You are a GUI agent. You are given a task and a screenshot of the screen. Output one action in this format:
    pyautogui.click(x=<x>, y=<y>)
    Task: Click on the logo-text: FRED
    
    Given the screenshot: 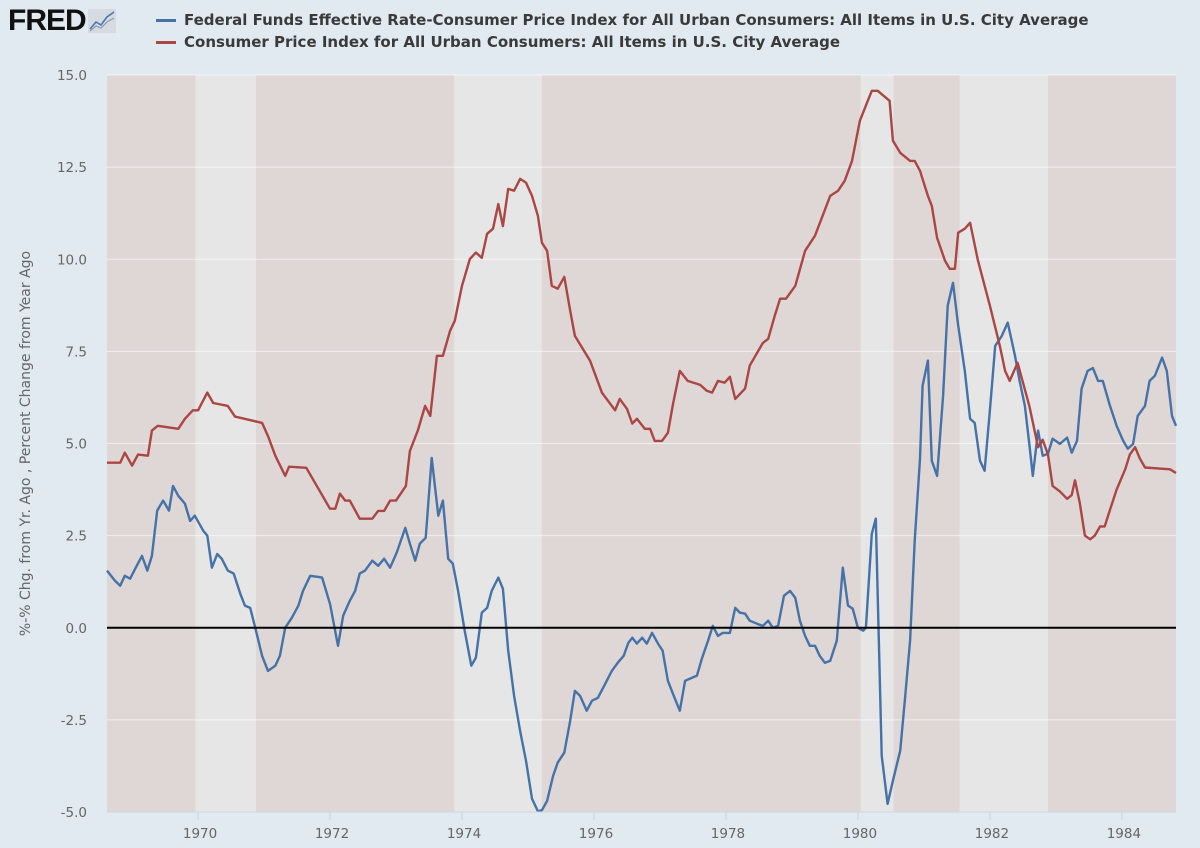 What is the action you would take?
    pyautogui.click(x=47, y=20)
    